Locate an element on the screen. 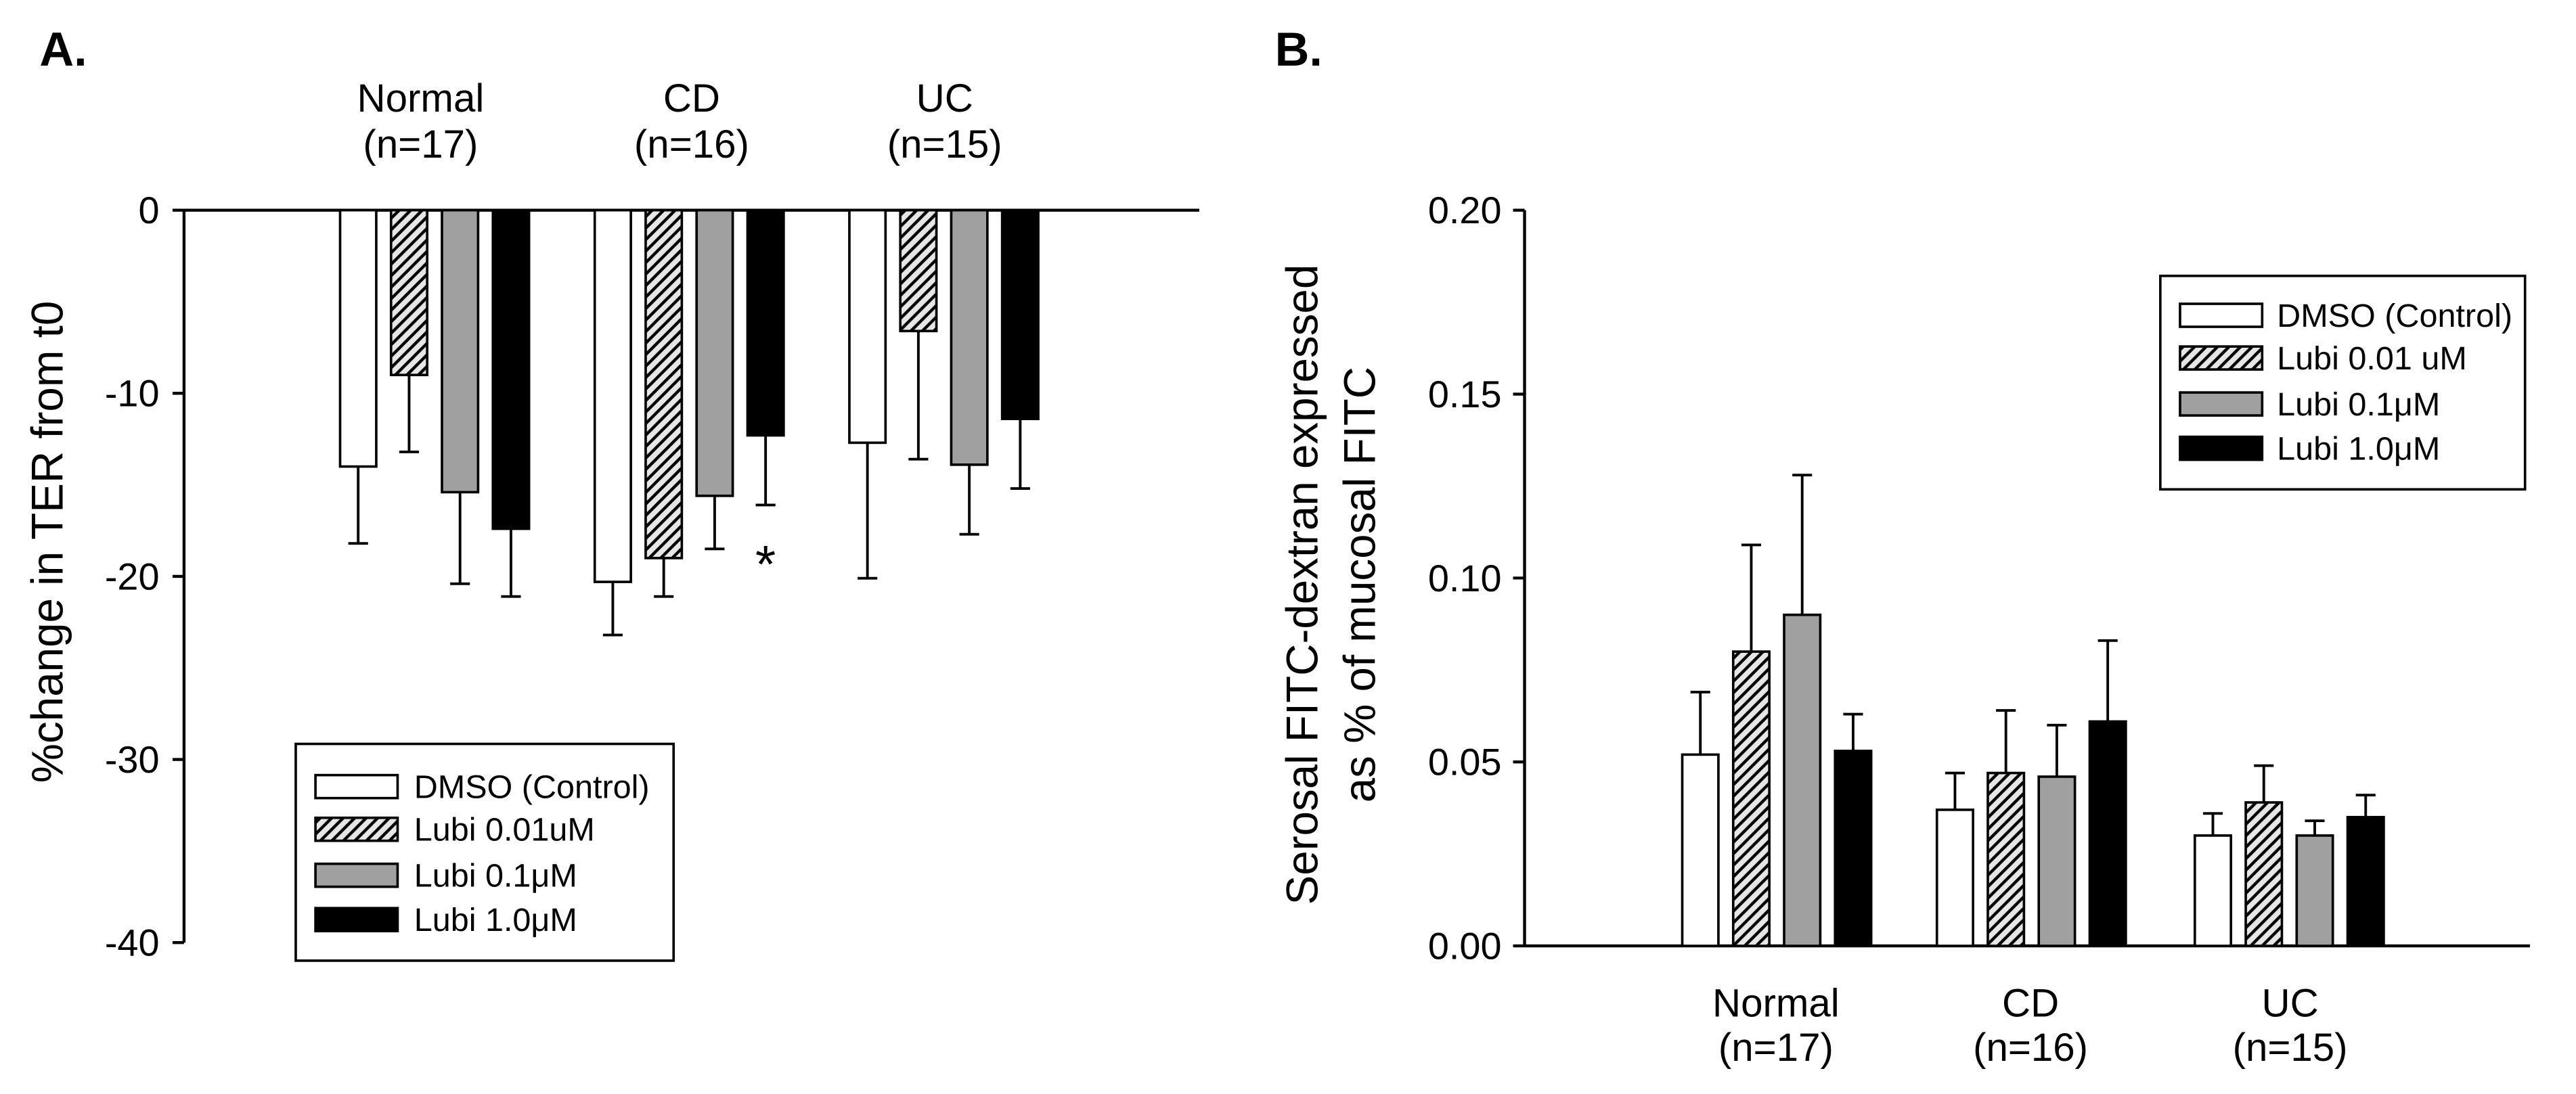 Image resolution: width=2576 pixels, height=1094 pixels. y-tick-label: 0.20 is located at coordinates (1465, 210).